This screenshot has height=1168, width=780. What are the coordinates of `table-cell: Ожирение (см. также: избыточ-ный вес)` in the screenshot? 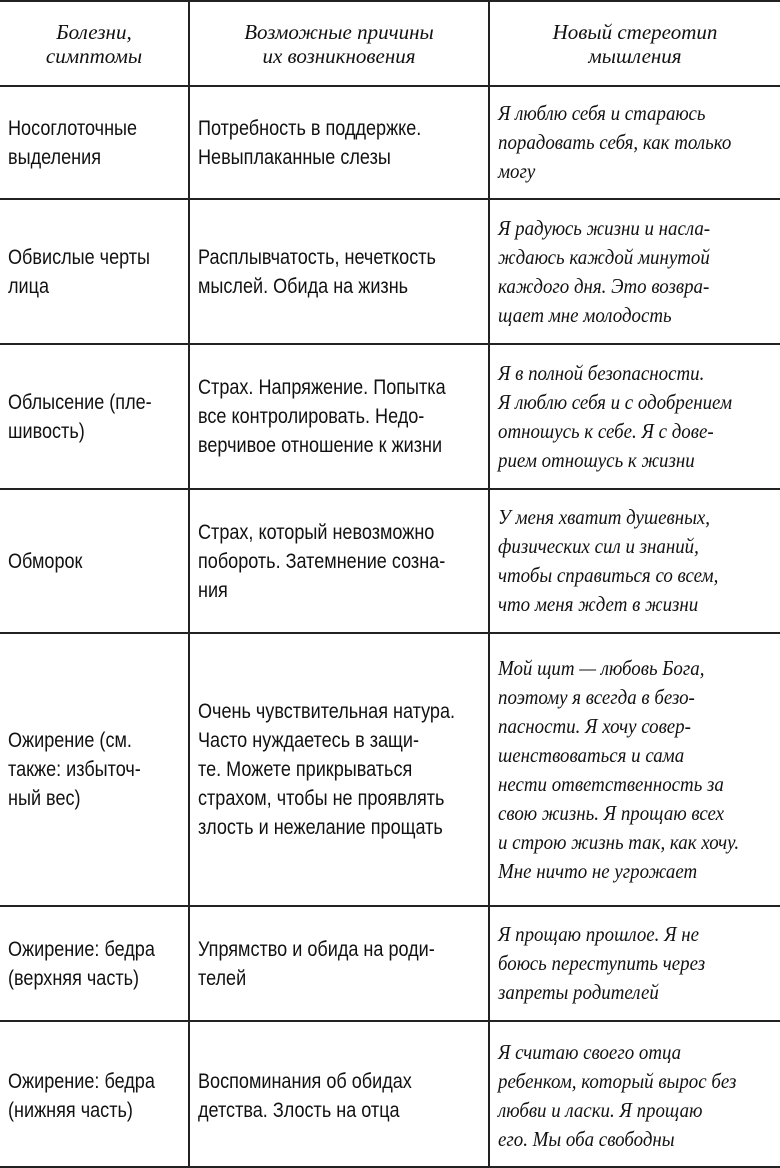 It's located at (95, 770).